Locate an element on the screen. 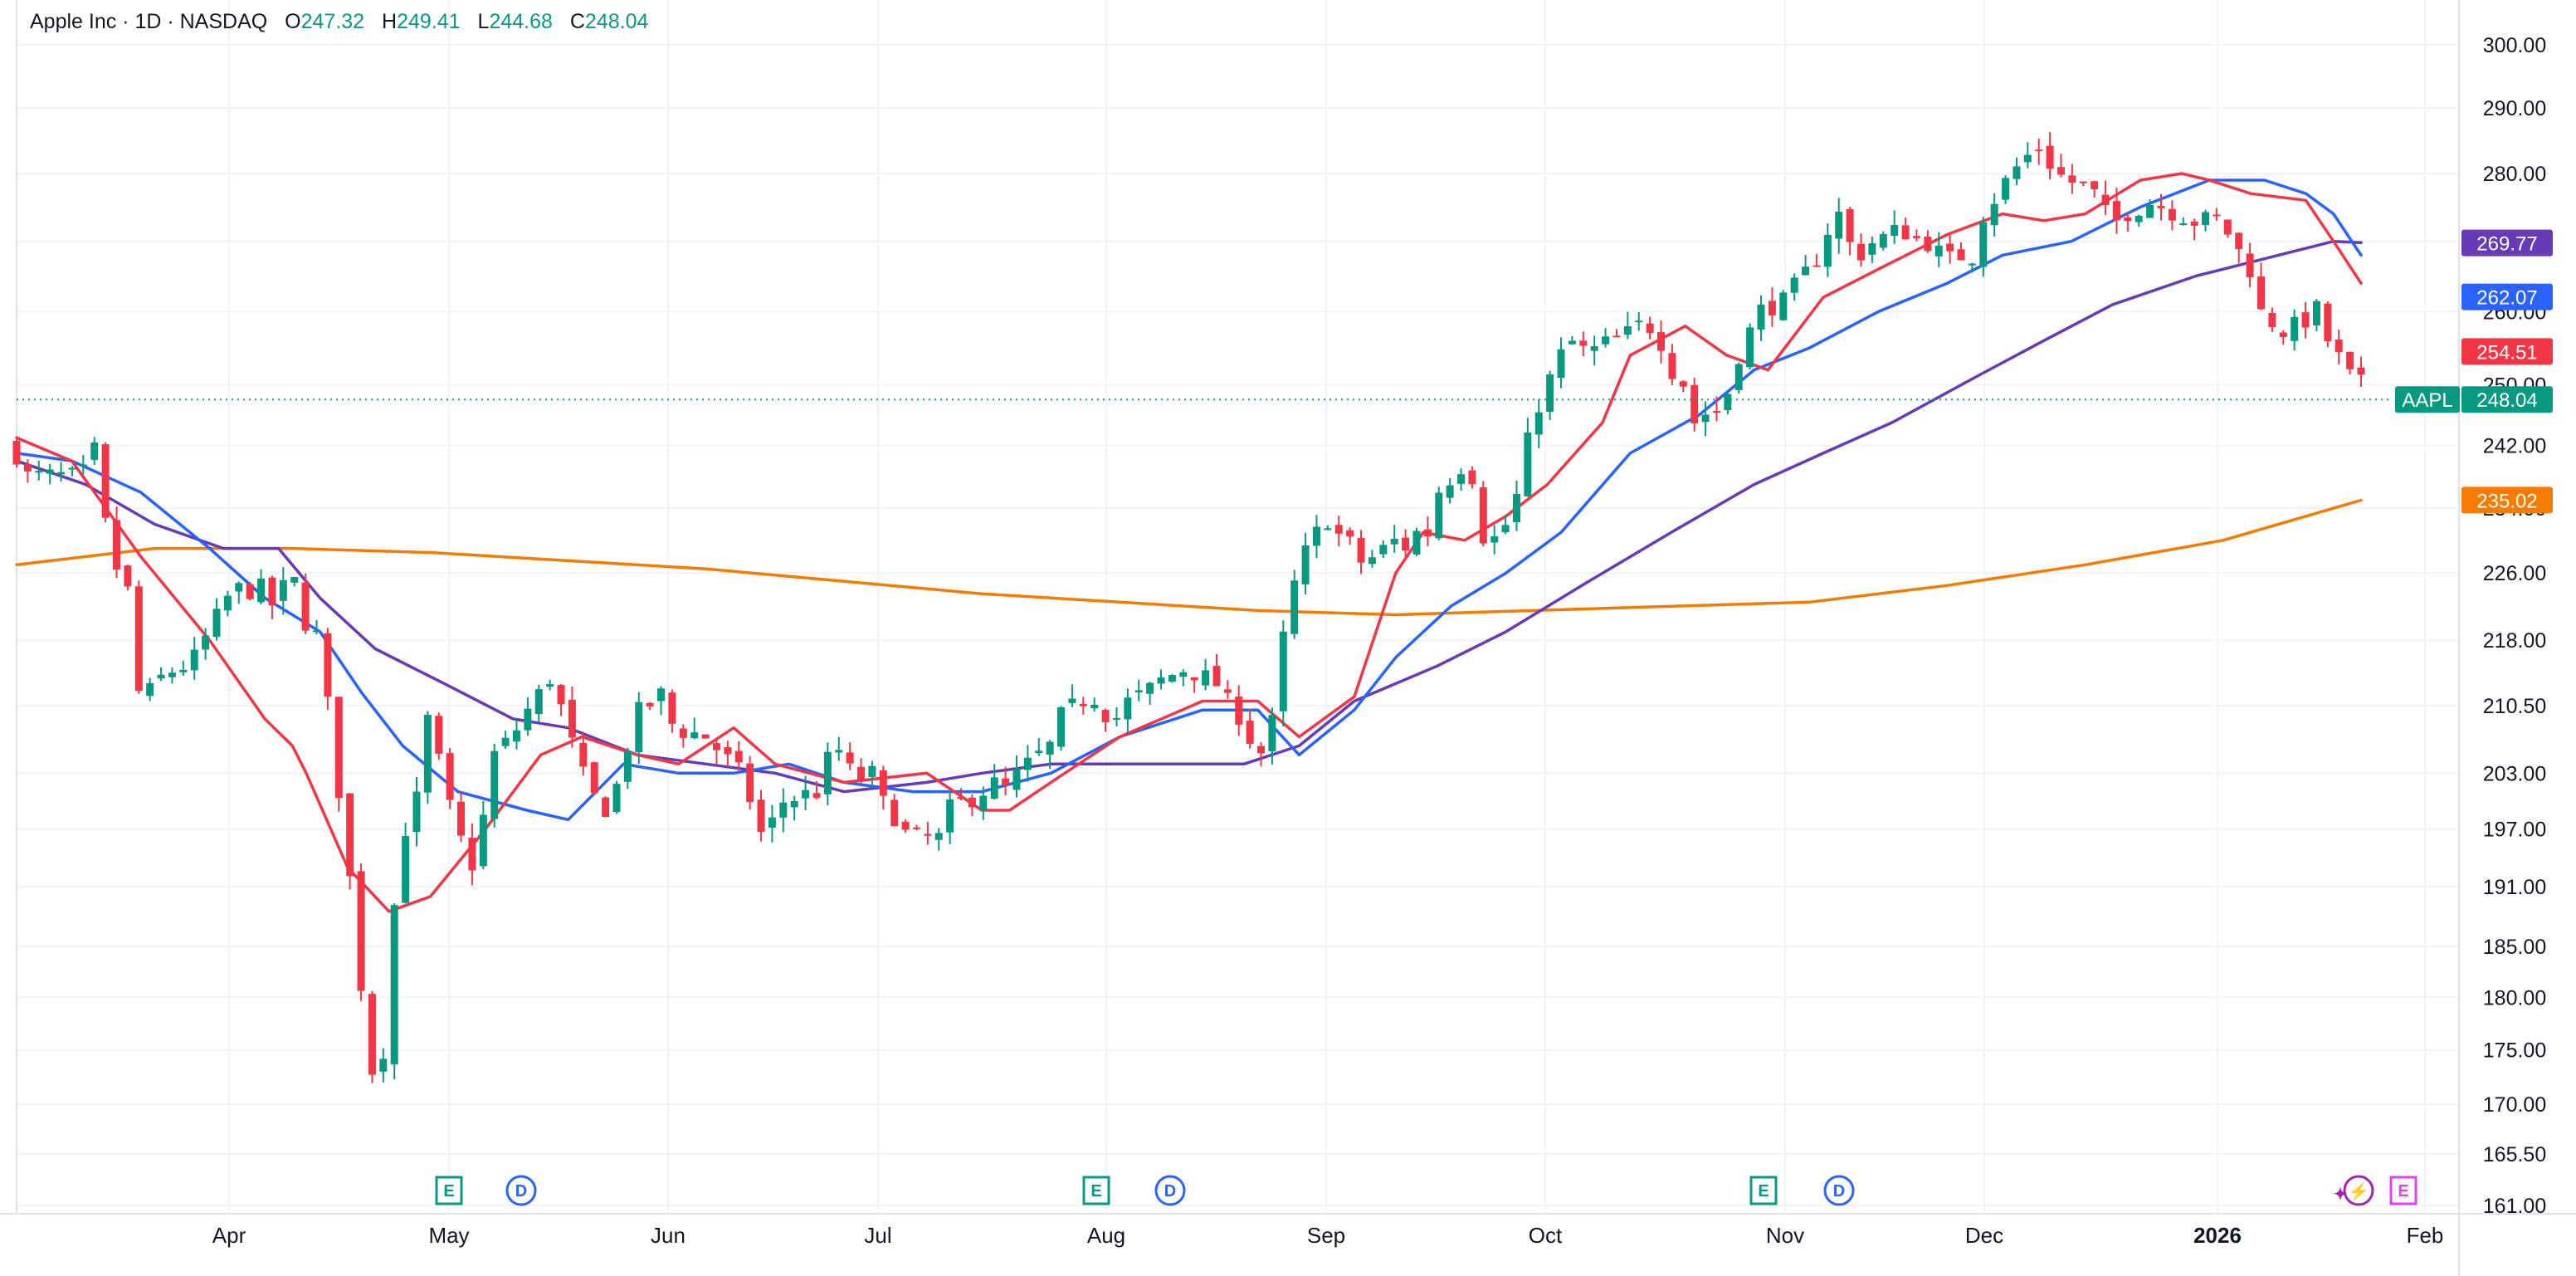 The width and height of the screenshot is (2576, 1276). low-value: 244.68 is located at coordinates (521, 21).